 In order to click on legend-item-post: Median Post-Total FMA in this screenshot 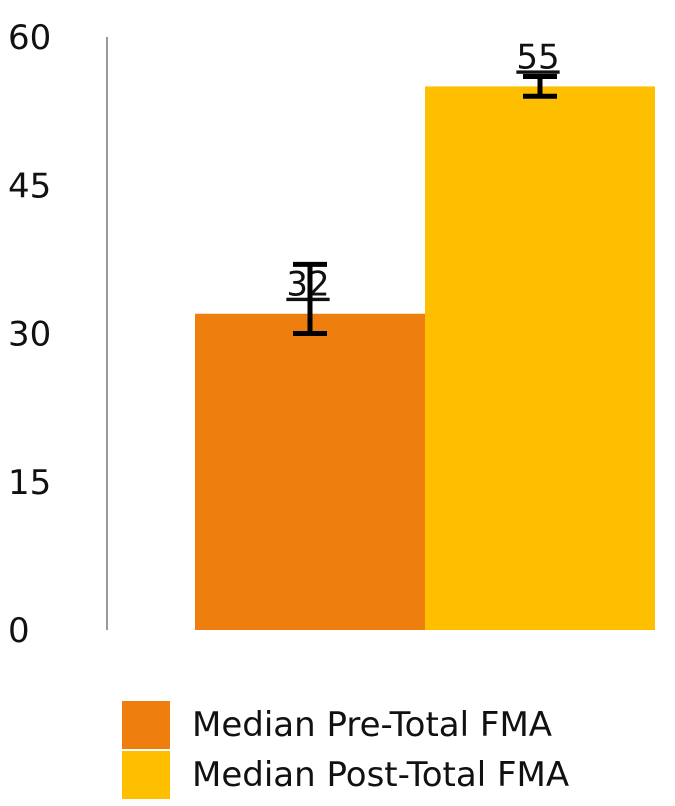, I will do `click(345, 775)`.